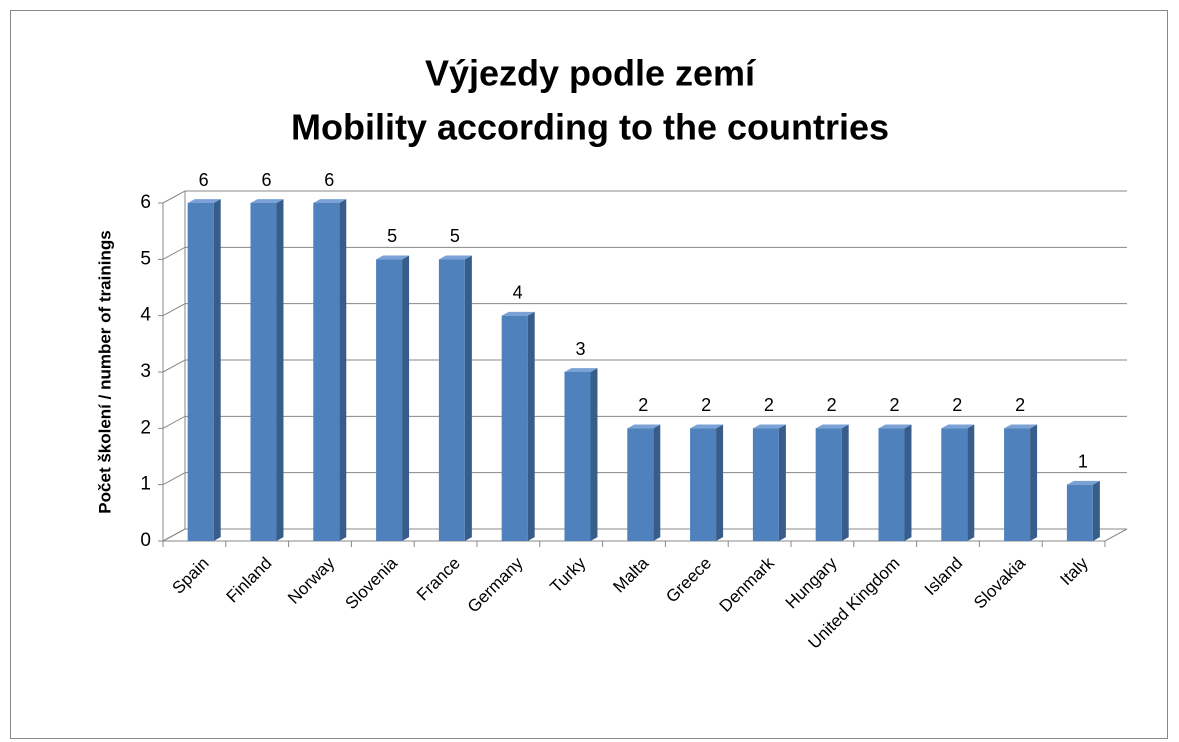 The image size is (1179, 742). I want to click on y-tick-label: 6, so click(145, 202).